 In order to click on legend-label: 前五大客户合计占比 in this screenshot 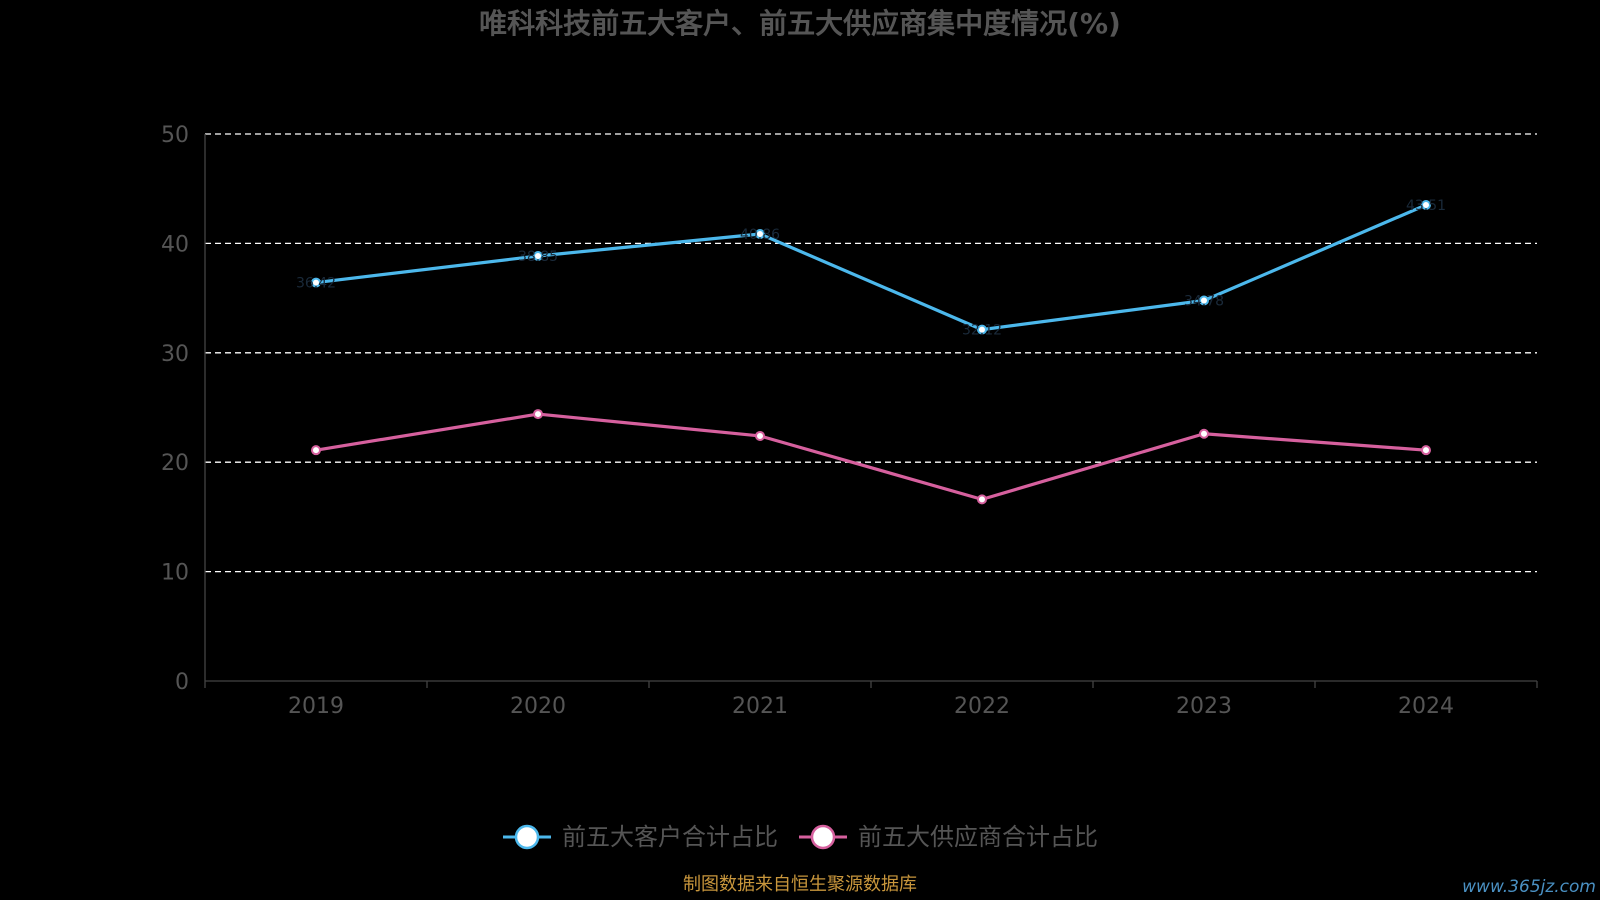, I will do `click(670, 837)`.